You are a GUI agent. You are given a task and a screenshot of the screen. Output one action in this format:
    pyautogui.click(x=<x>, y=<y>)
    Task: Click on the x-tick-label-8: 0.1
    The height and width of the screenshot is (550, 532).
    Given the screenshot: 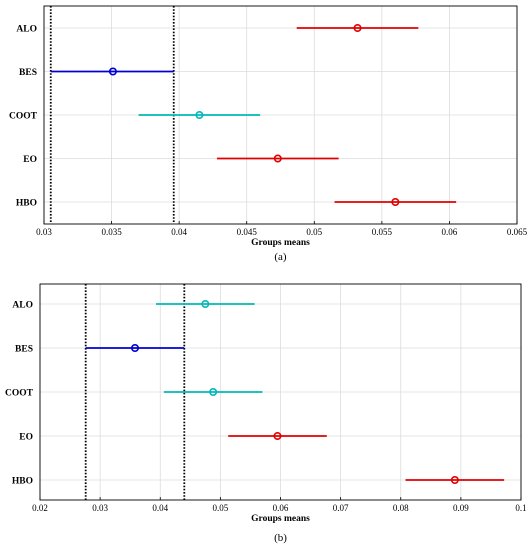 What is the action you would take?
    pyautogui.click(x=520, y=508)
    